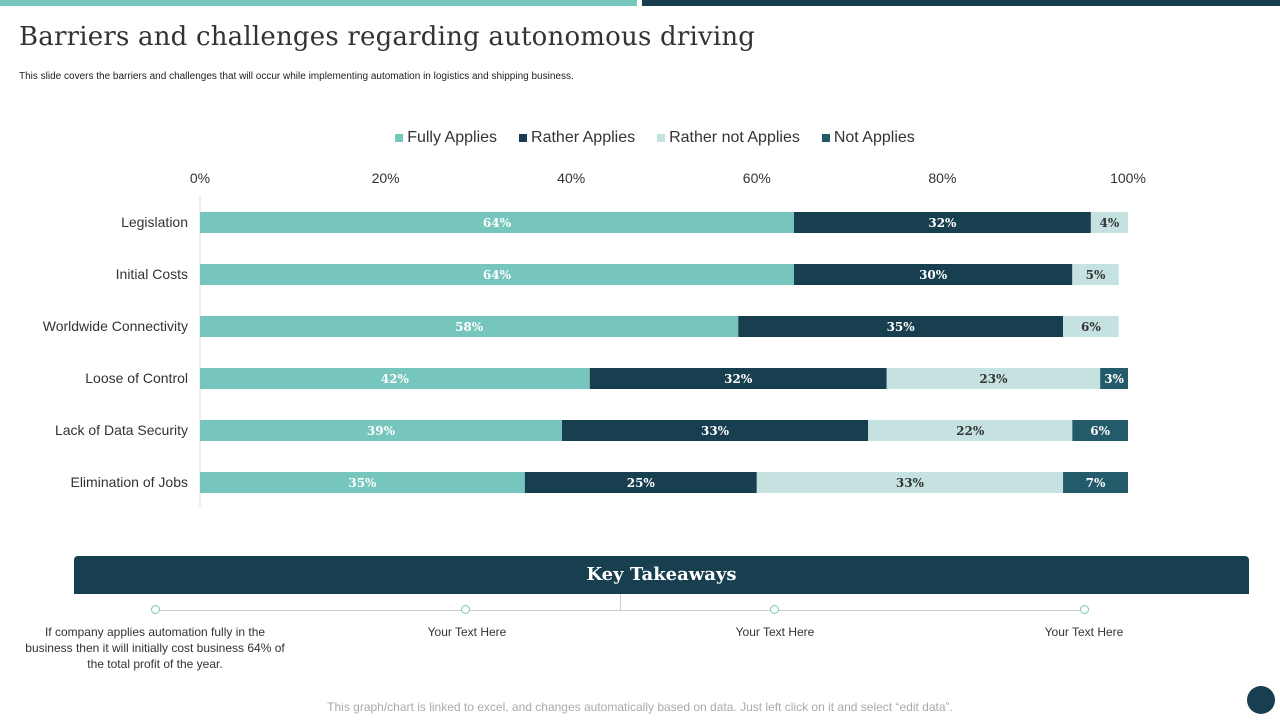 This screenshot has width=1280, height=720. I want to click on legend-item: Rather not Applies, so click(728, 138).